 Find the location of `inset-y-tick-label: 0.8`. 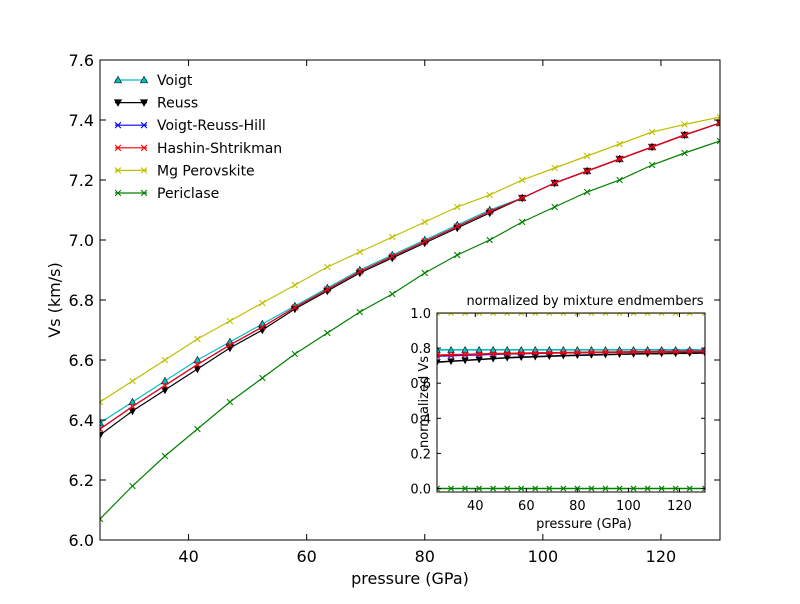

inset-y-tick-label: 0.8 is located at coordinates (420, 349).